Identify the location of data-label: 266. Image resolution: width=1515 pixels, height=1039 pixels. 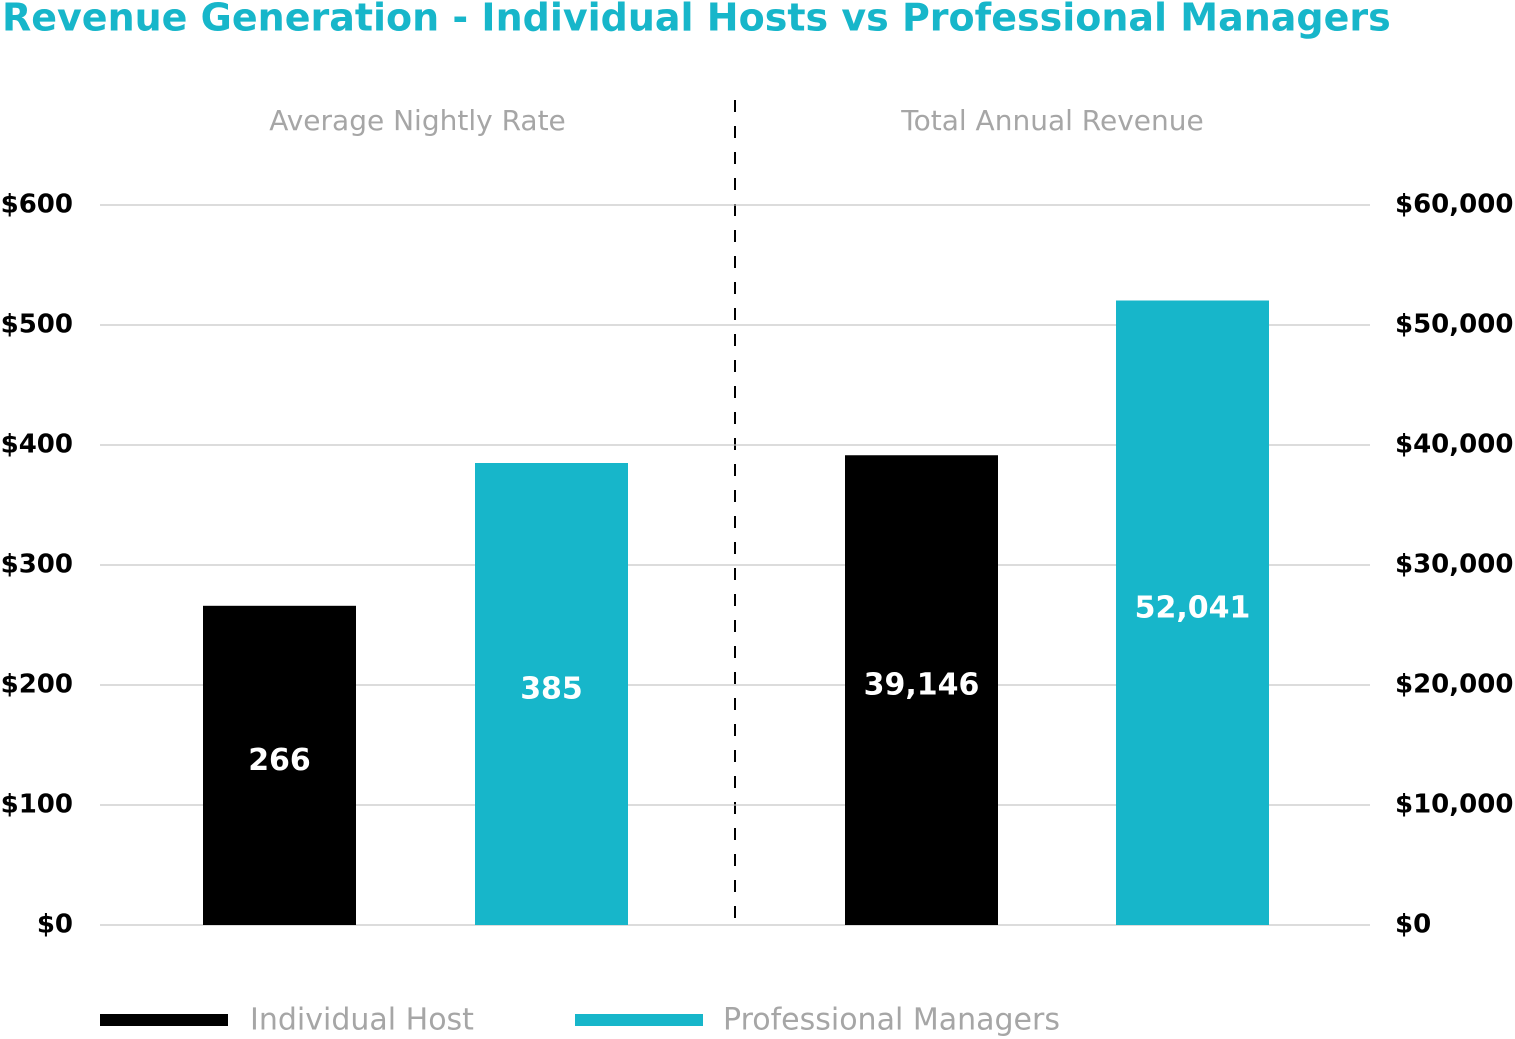
(279, 760).